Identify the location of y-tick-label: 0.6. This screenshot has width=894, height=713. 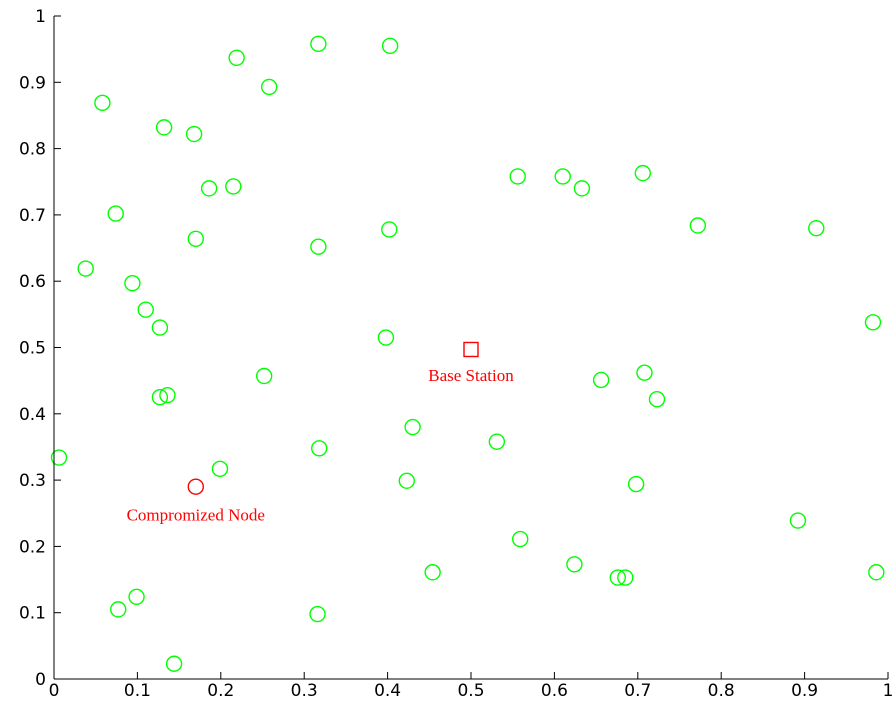
(32, 282).